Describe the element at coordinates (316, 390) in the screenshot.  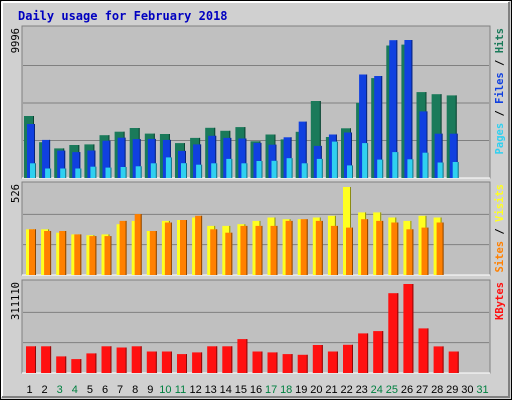
I see `x-tick-label-day-20: 20` at that location.